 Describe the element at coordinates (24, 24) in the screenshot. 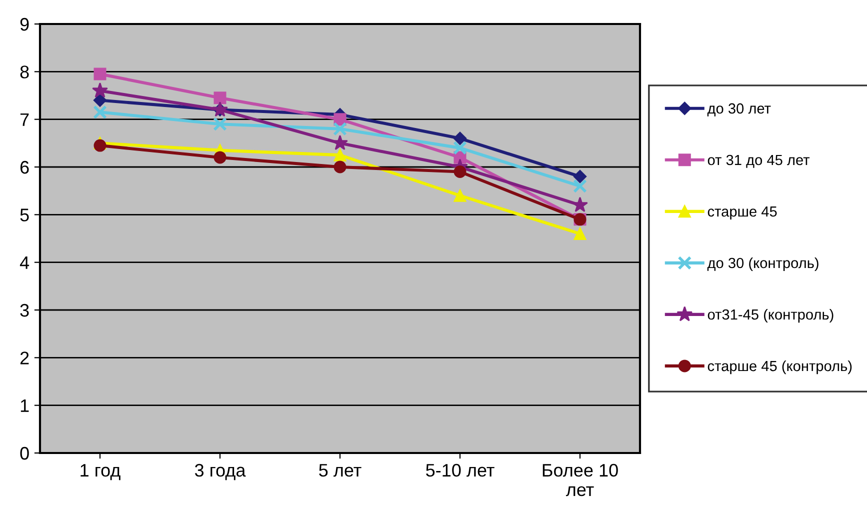

I see `y-tick-label: 9` at that location.